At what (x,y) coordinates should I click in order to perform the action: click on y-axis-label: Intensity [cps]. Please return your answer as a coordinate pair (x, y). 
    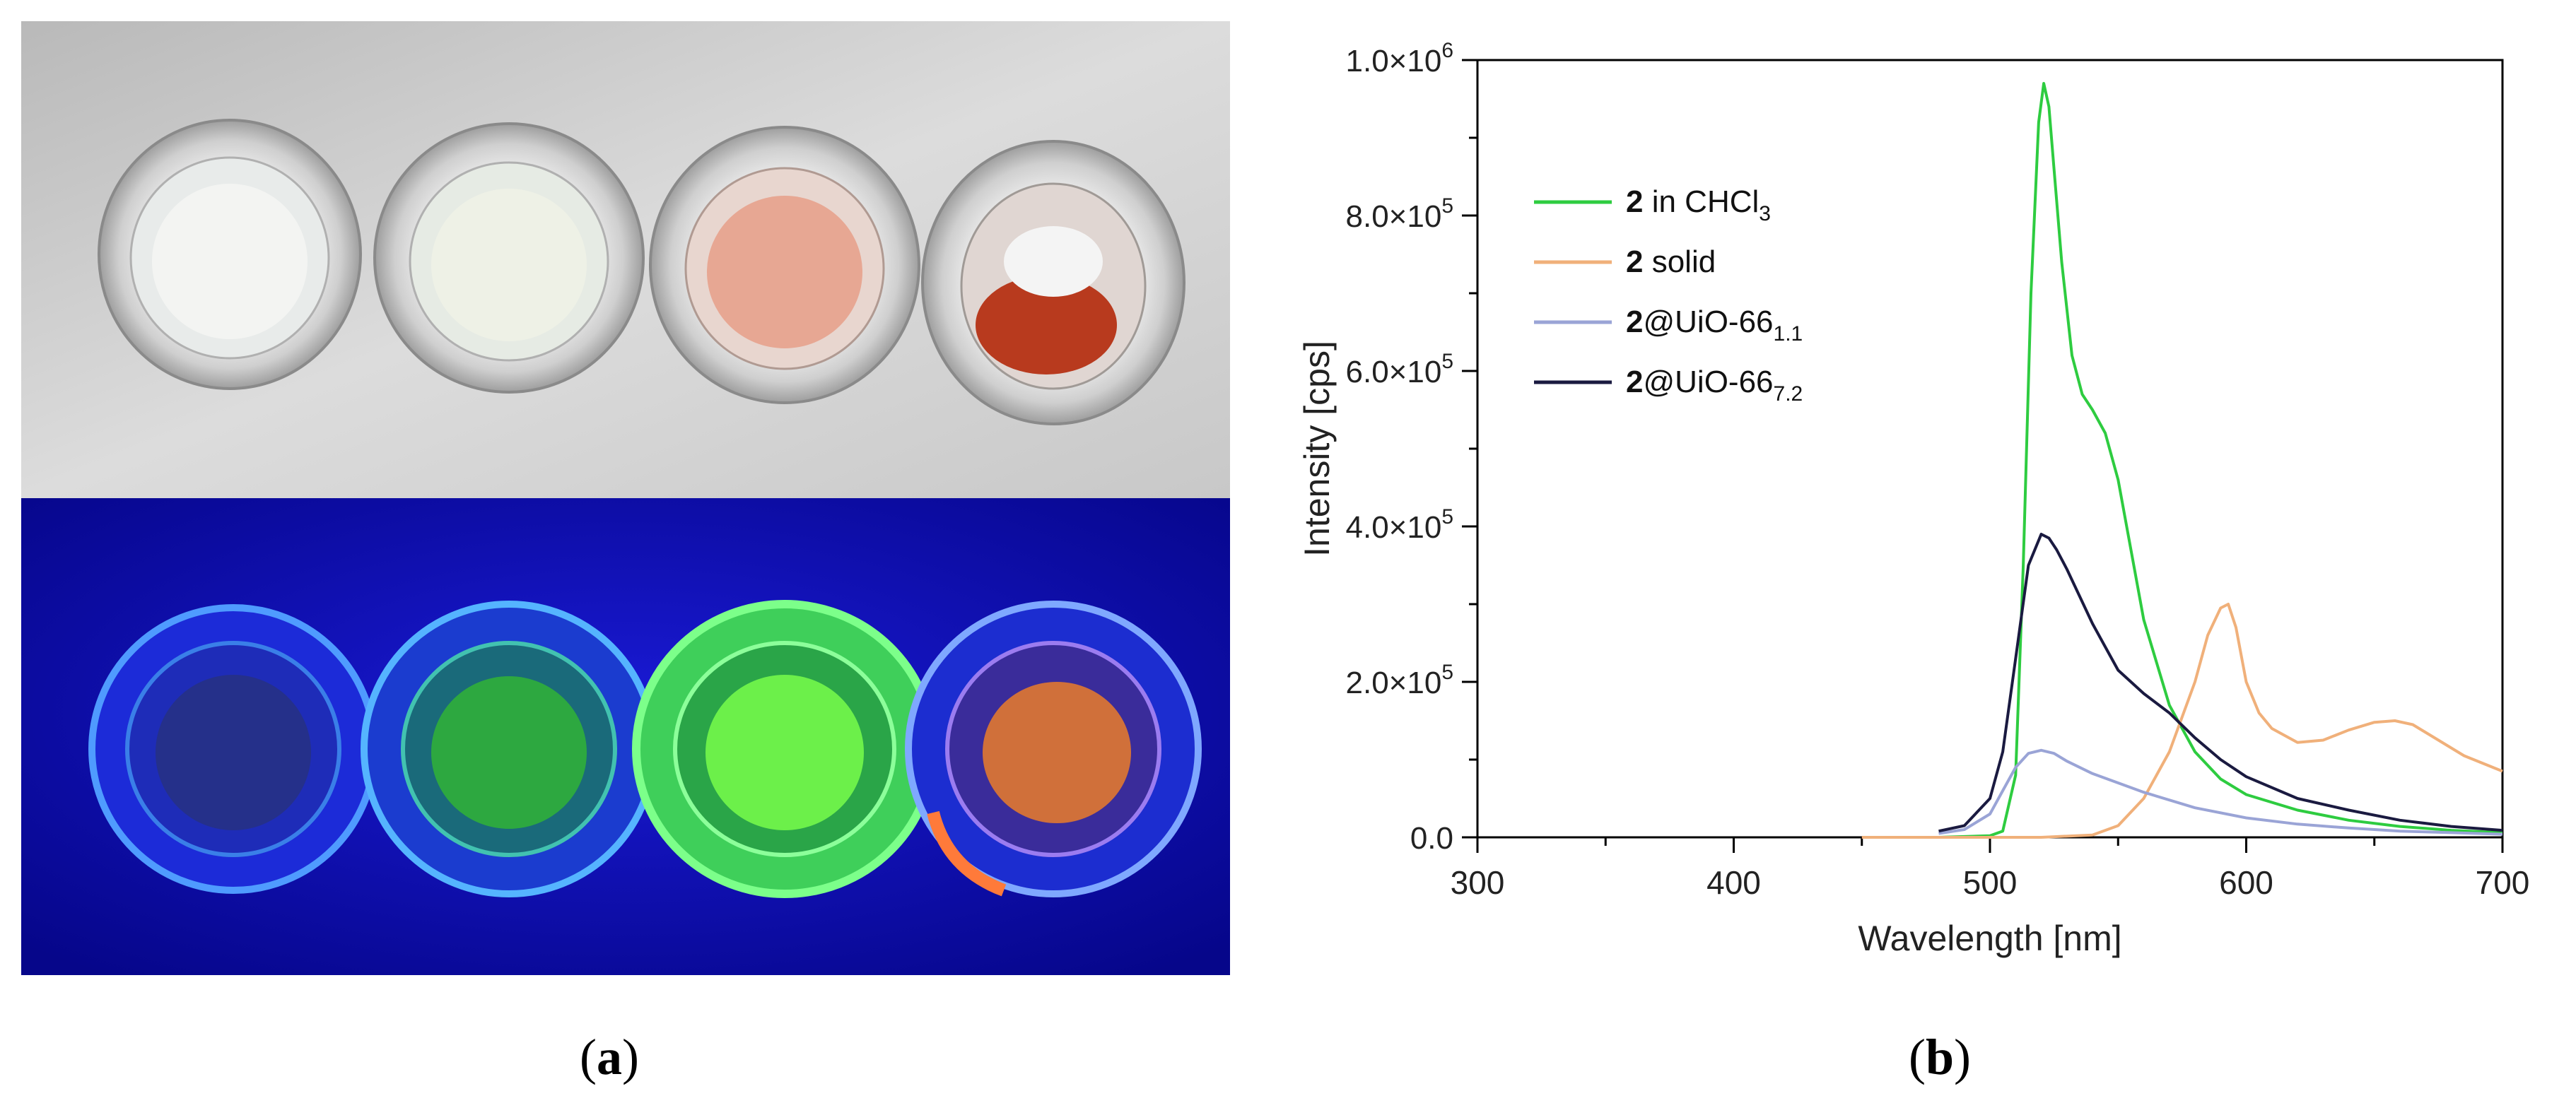
    Looking at the image, I should click on (1319, 449).